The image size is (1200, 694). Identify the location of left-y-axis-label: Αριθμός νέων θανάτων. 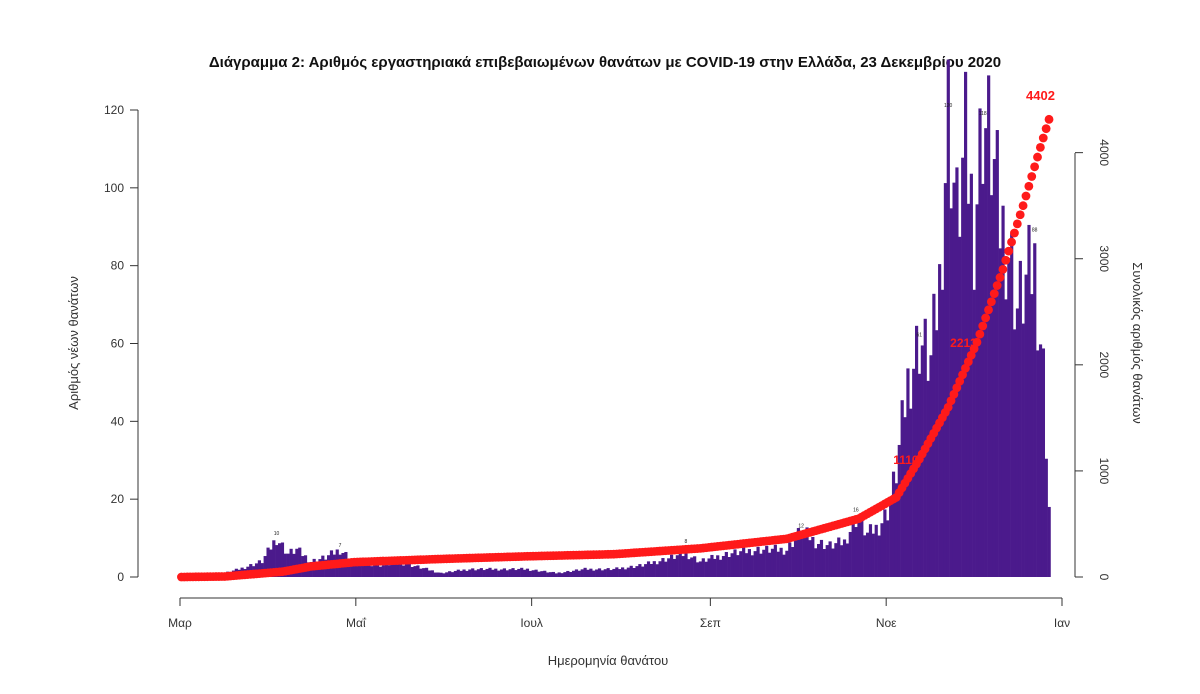
(73, 343).